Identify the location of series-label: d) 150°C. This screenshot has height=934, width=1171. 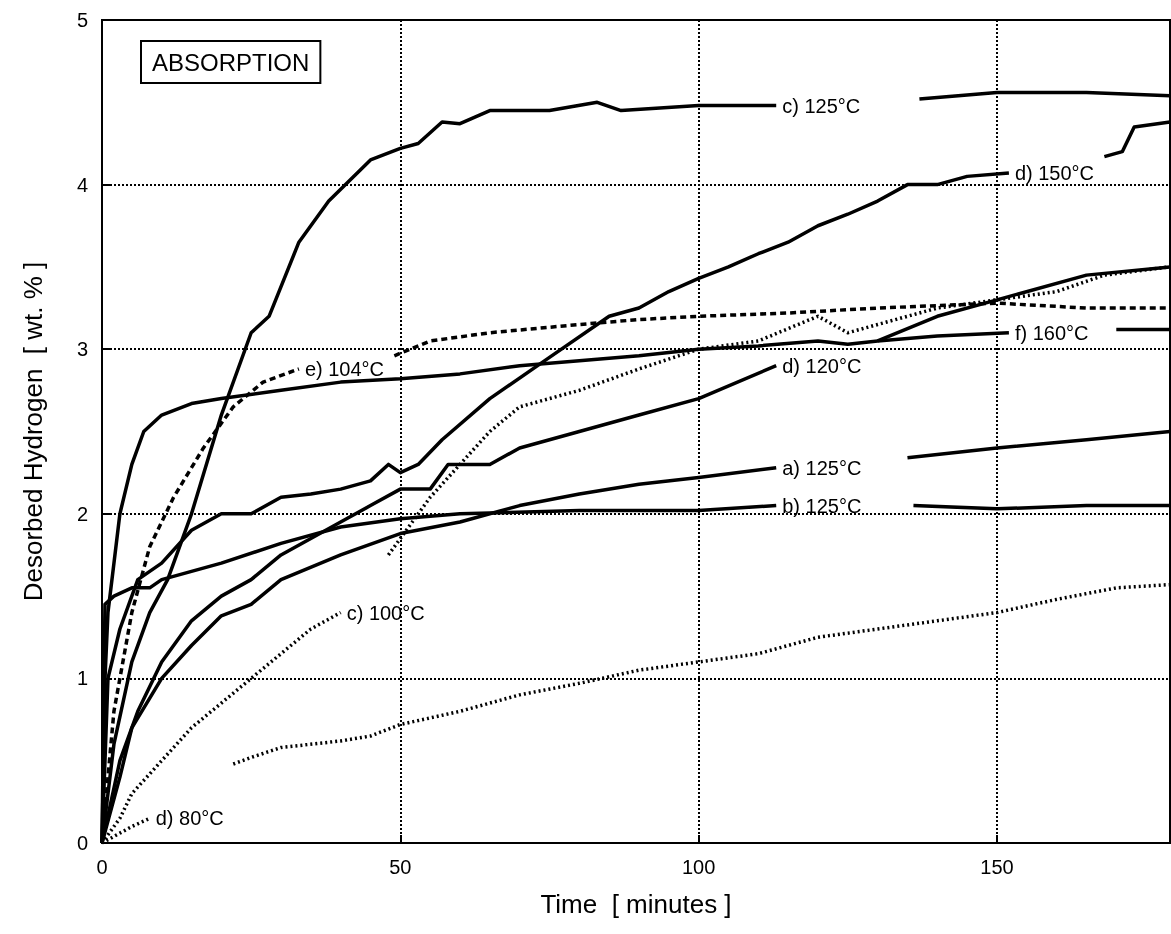
(1054, 173).